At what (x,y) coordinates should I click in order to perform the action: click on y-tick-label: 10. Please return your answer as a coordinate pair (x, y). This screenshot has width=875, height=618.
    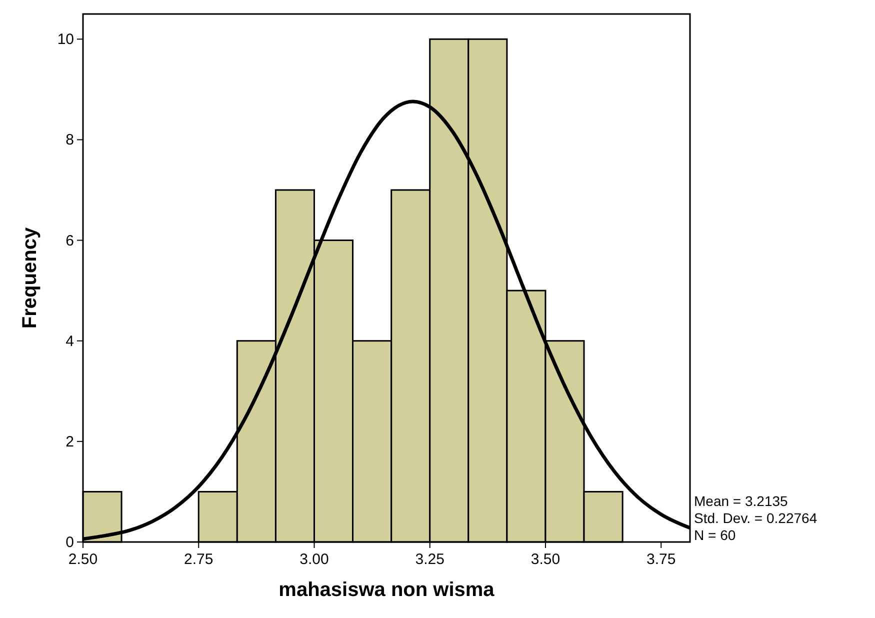
    Looking at the image, I should click on (65, 39).